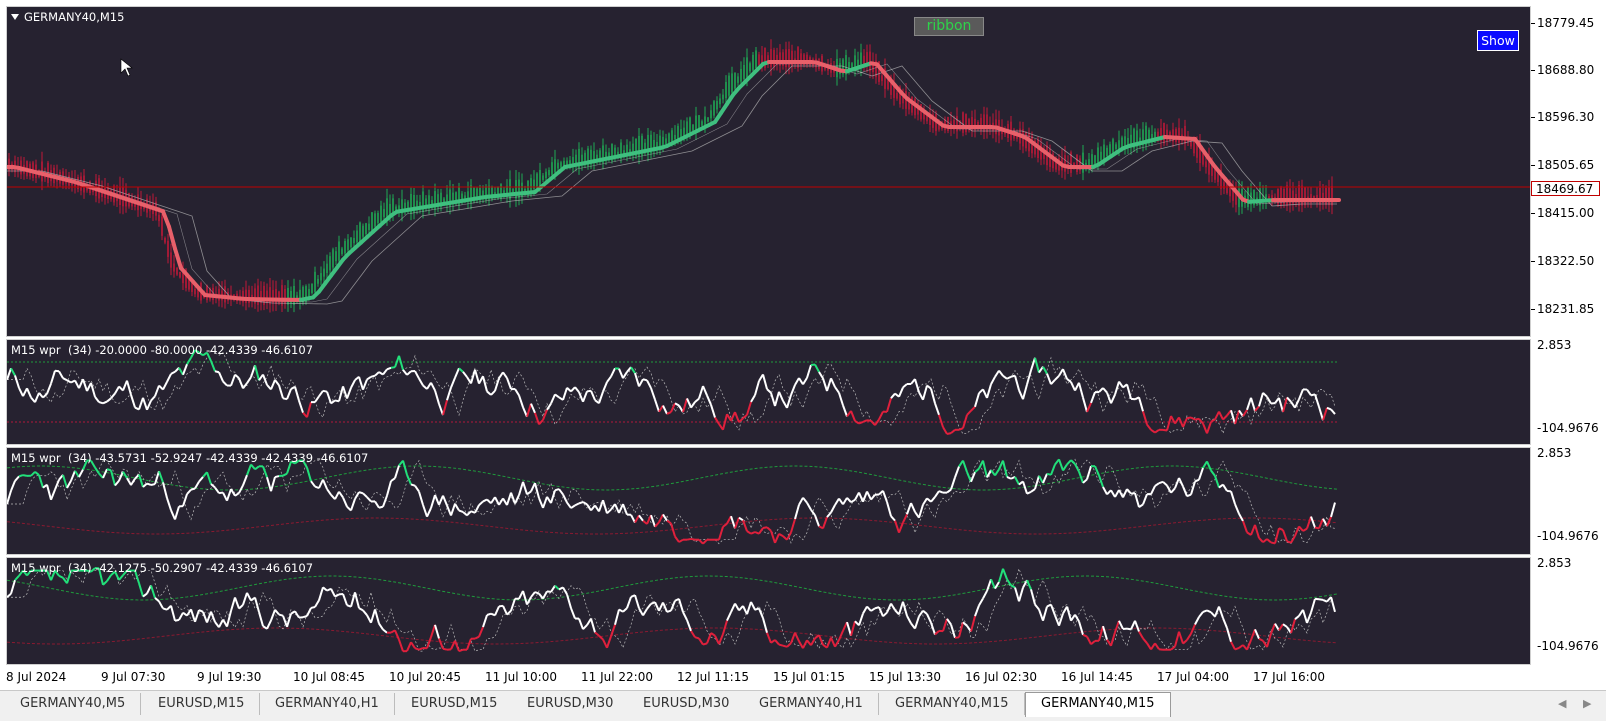  What do you see at coordinates (1562, 703) in the screenshot?
I see `scroll-left-icon: ◀` at bounding box center [1562, 703].